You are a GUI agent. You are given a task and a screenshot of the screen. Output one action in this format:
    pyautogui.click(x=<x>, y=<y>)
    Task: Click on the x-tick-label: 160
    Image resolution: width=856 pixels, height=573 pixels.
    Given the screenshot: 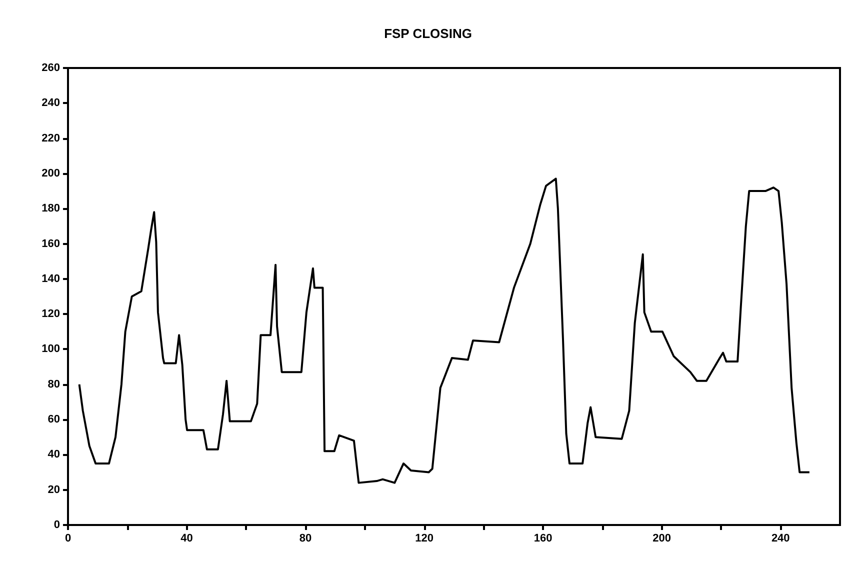 What is the action you would take?
    pyautogui.click(x=543, y=538)
    